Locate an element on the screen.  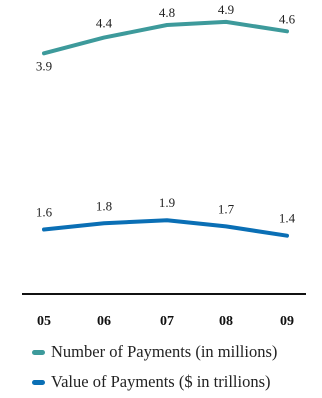
data-label-number-06: 4.4 is located at coordinates (104, 23).